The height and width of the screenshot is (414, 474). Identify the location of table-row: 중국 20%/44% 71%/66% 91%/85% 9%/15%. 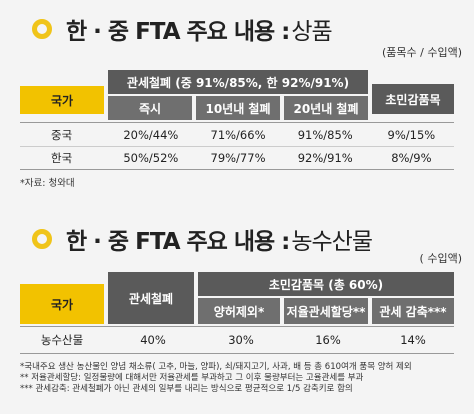
(237, 135).